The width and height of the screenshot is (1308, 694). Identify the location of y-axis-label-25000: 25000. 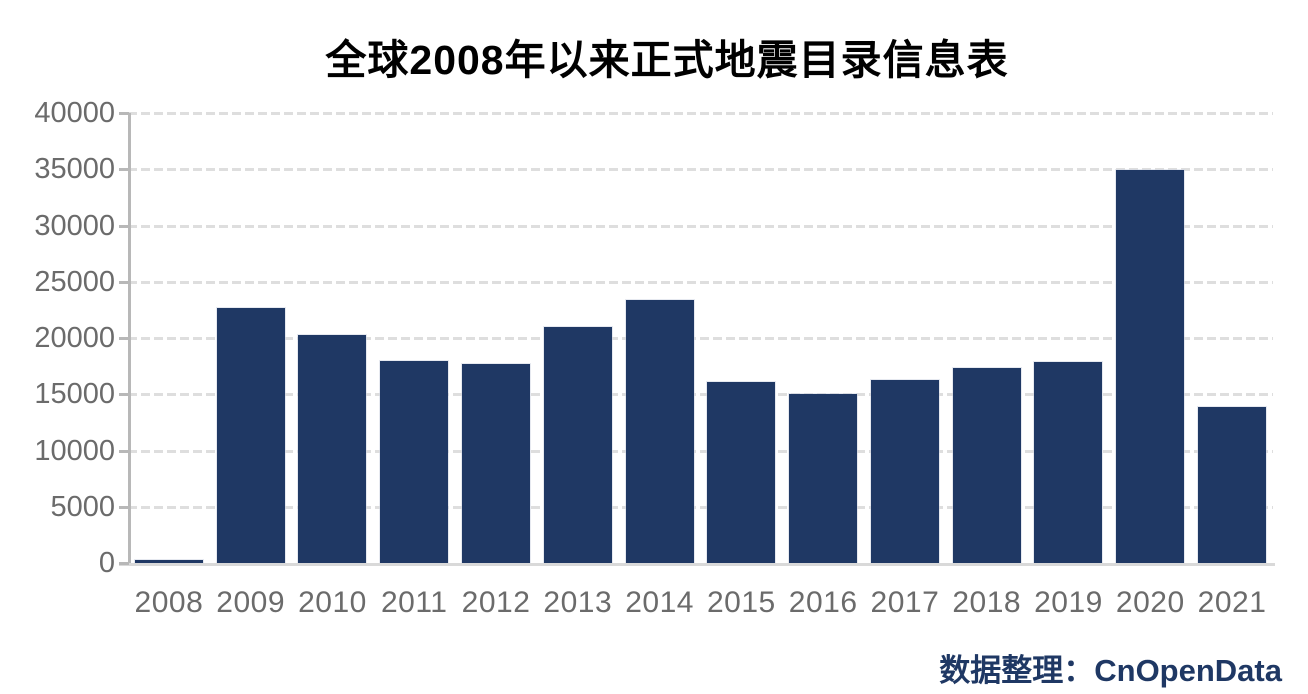
(74, 281).